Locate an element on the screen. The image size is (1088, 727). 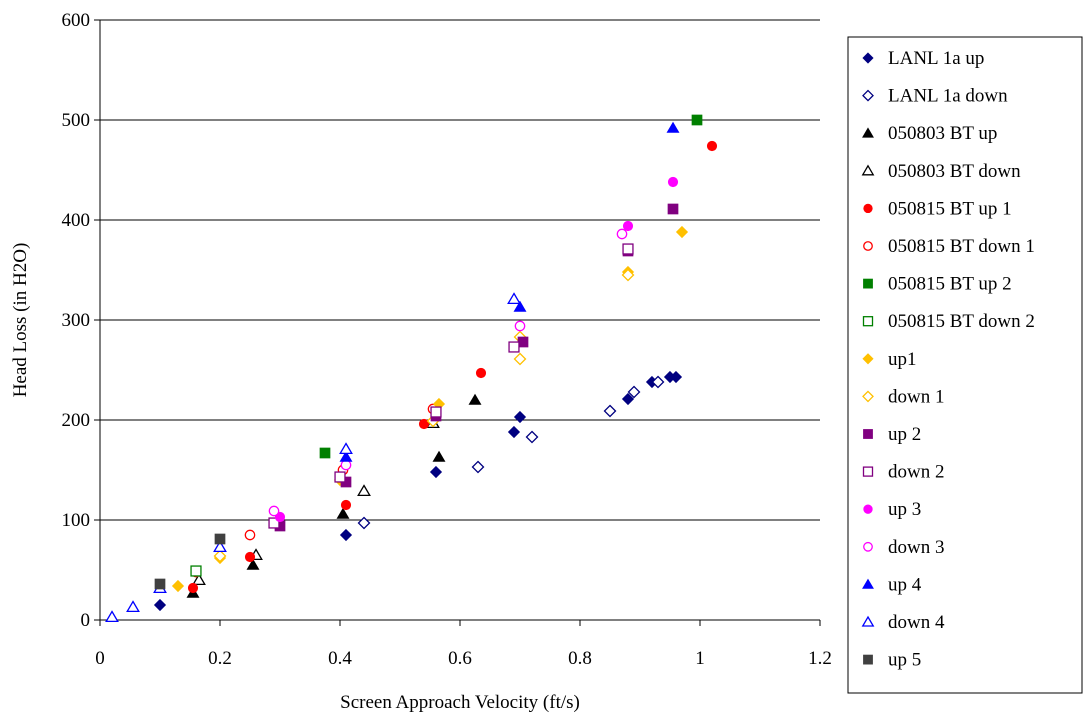
legend-entry: up1 is located at coordinates (889, 359).